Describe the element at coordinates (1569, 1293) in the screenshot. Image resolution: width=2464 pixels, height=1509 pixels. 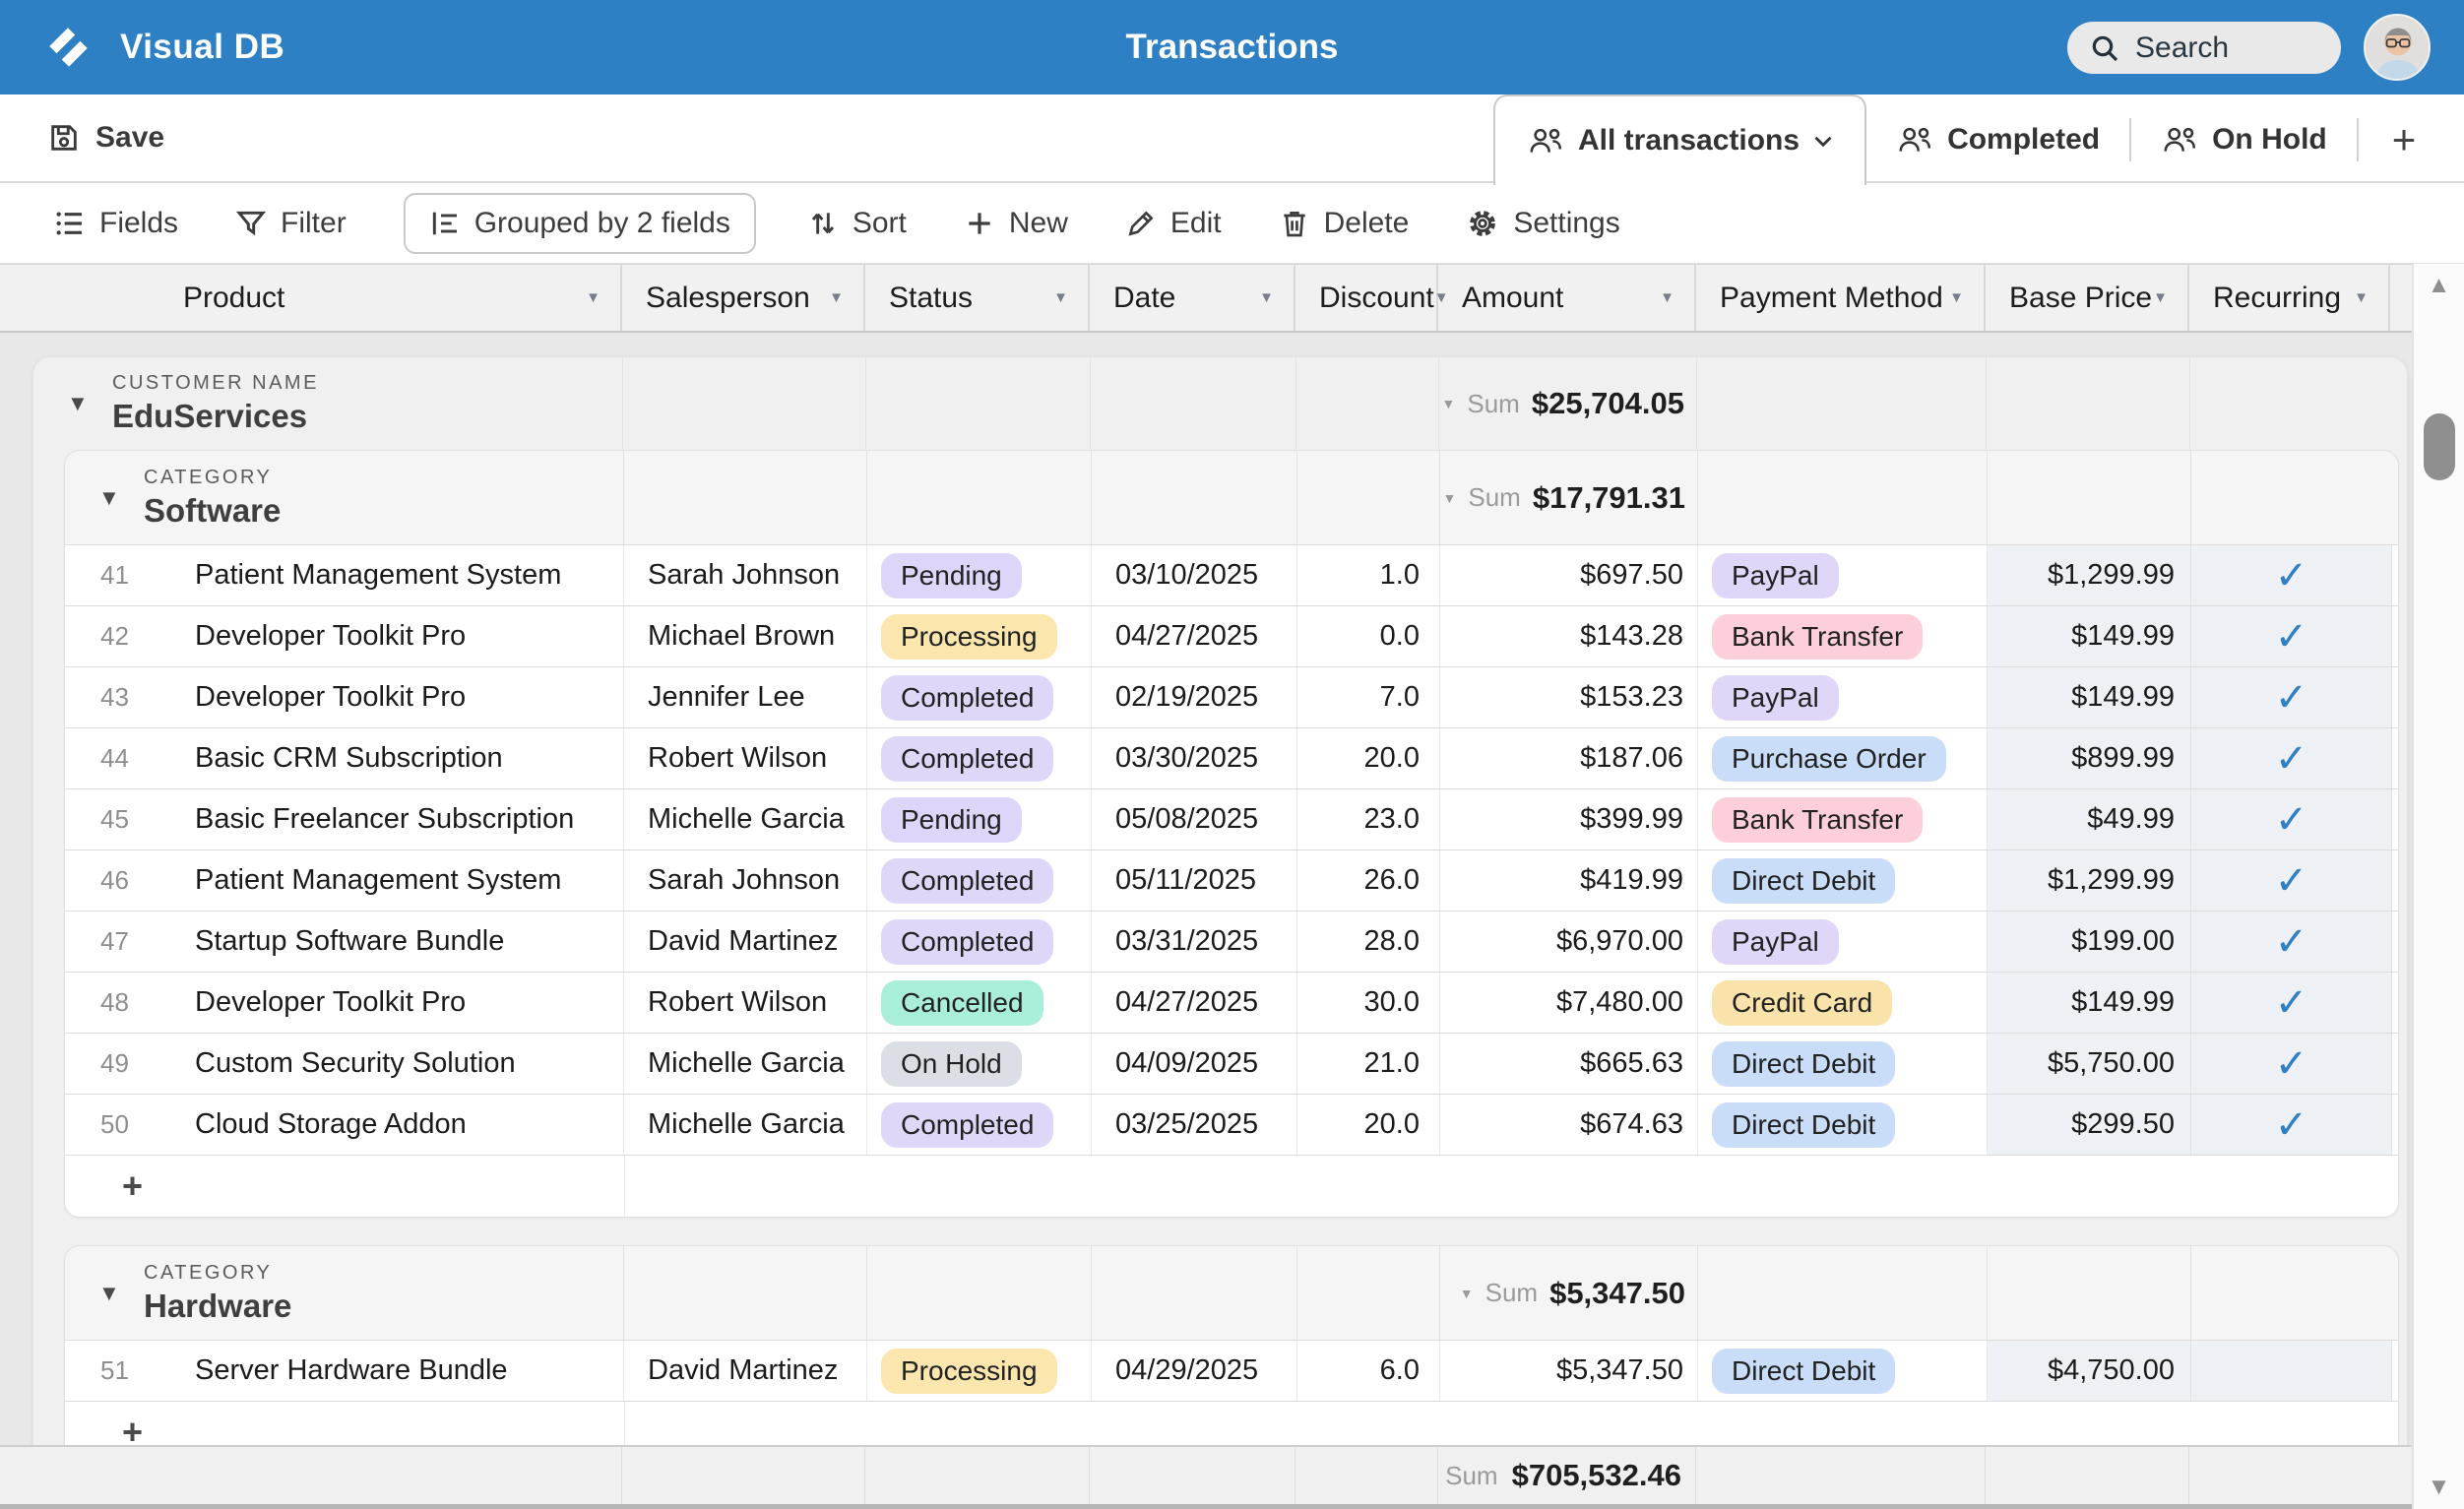
I see `group-sum: ▼ Sum $5,347.50` at that location.